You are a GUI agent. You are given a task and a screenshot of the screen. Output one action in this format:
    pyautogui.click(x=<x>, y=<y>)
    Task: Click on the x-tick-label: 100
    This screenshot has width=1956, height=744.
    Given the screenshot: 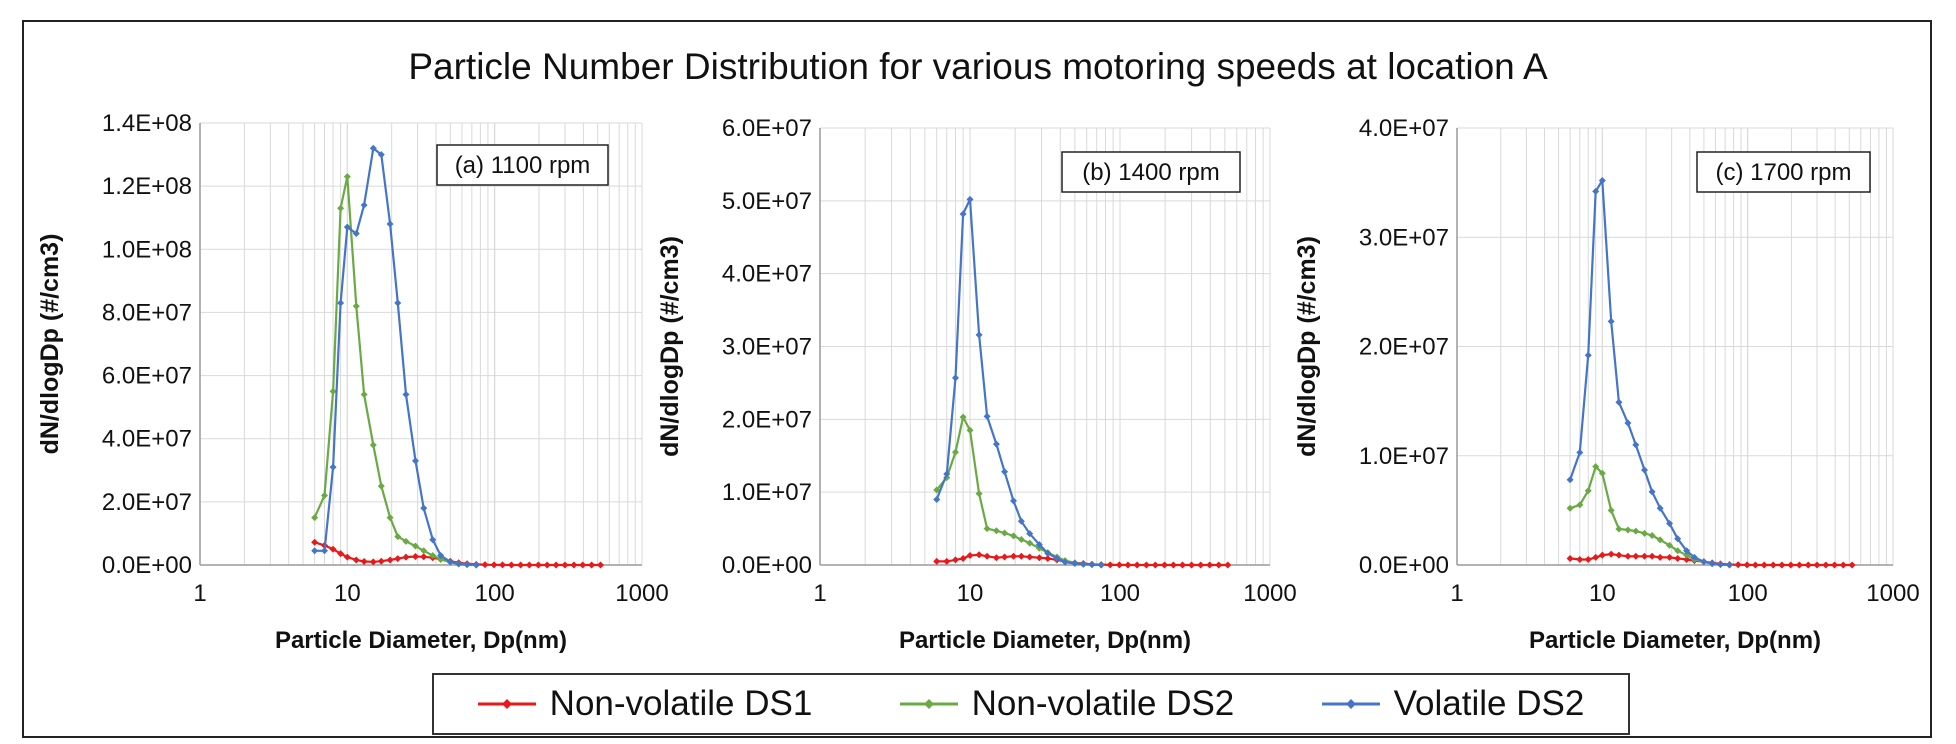 What is the action you would take?
    pyautogui.click(x=495, y=593)
    